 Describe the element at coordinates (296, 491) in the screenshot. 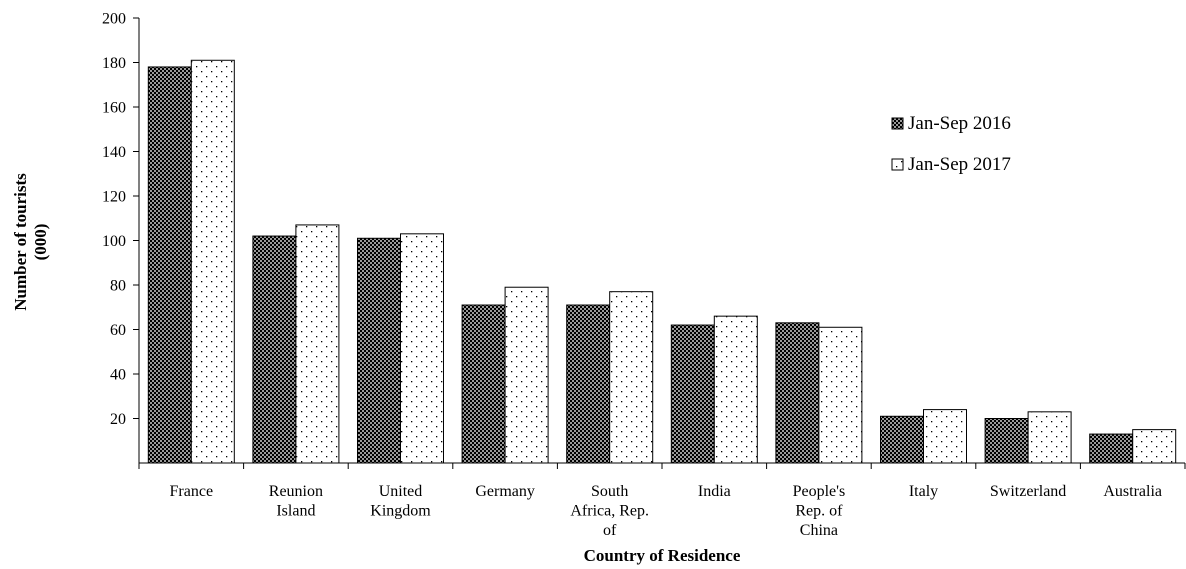

I see `x-tick-label: Reunion` at that location.